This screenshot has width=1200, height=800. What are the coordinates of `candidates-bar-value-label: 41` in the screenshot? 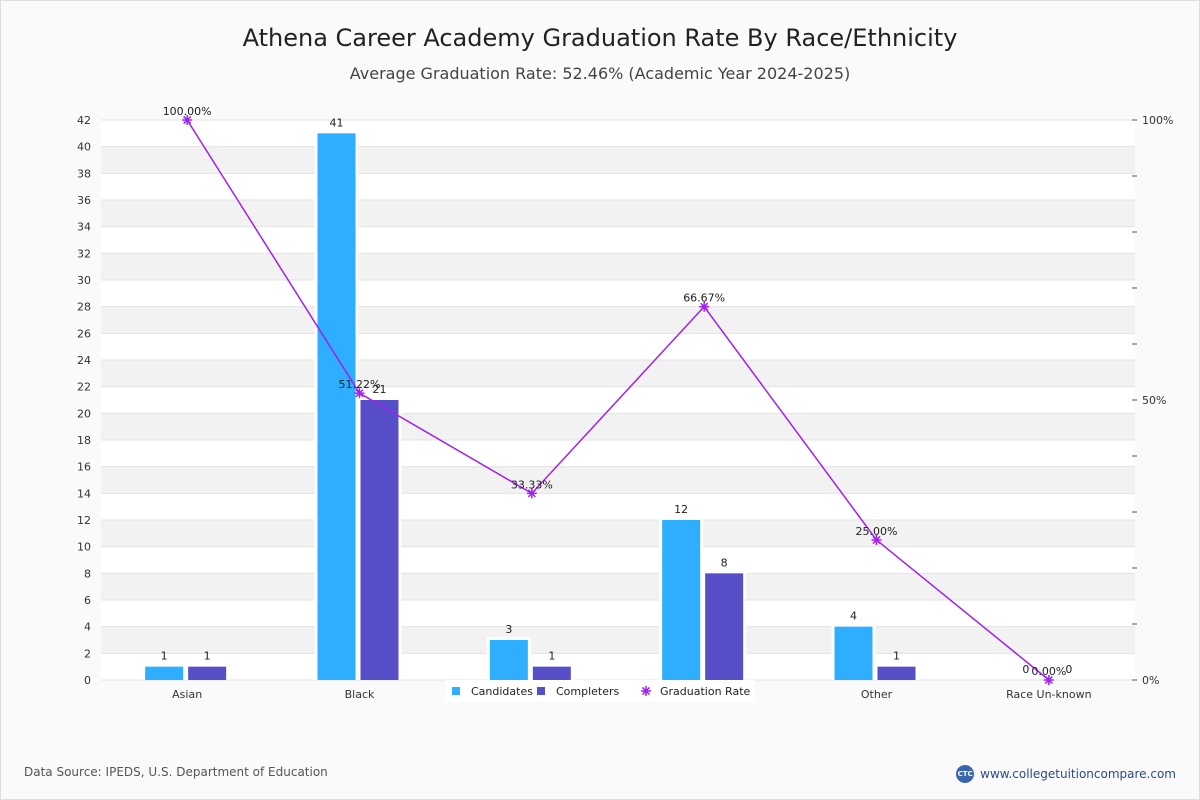 It's located at (337, 122).